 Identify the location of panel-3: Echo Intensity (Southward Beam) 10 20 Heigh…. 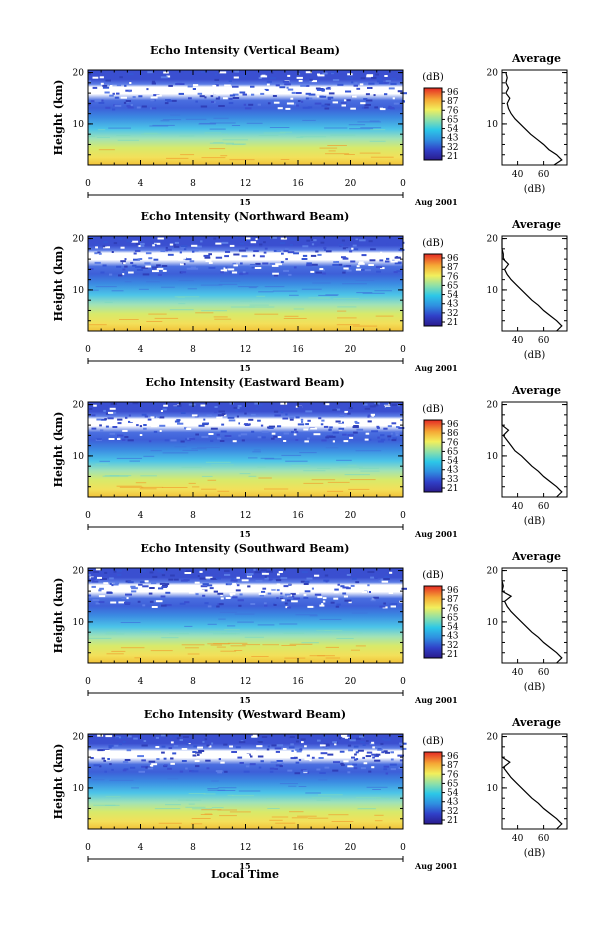
(310, 623).